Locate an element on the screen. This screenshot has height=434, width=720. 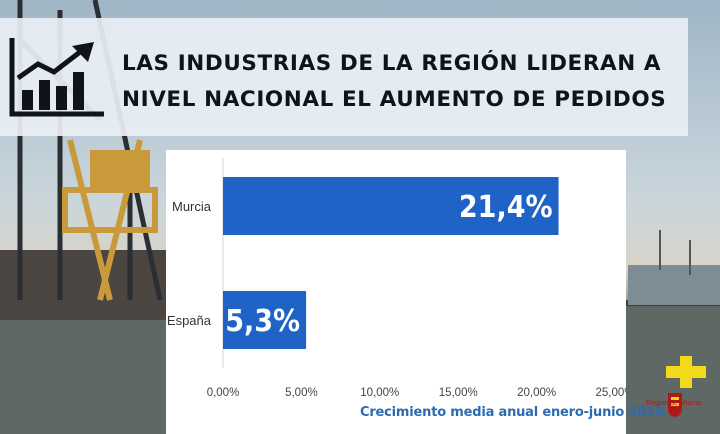
bar-espaa is located at coordinates (265, 320).